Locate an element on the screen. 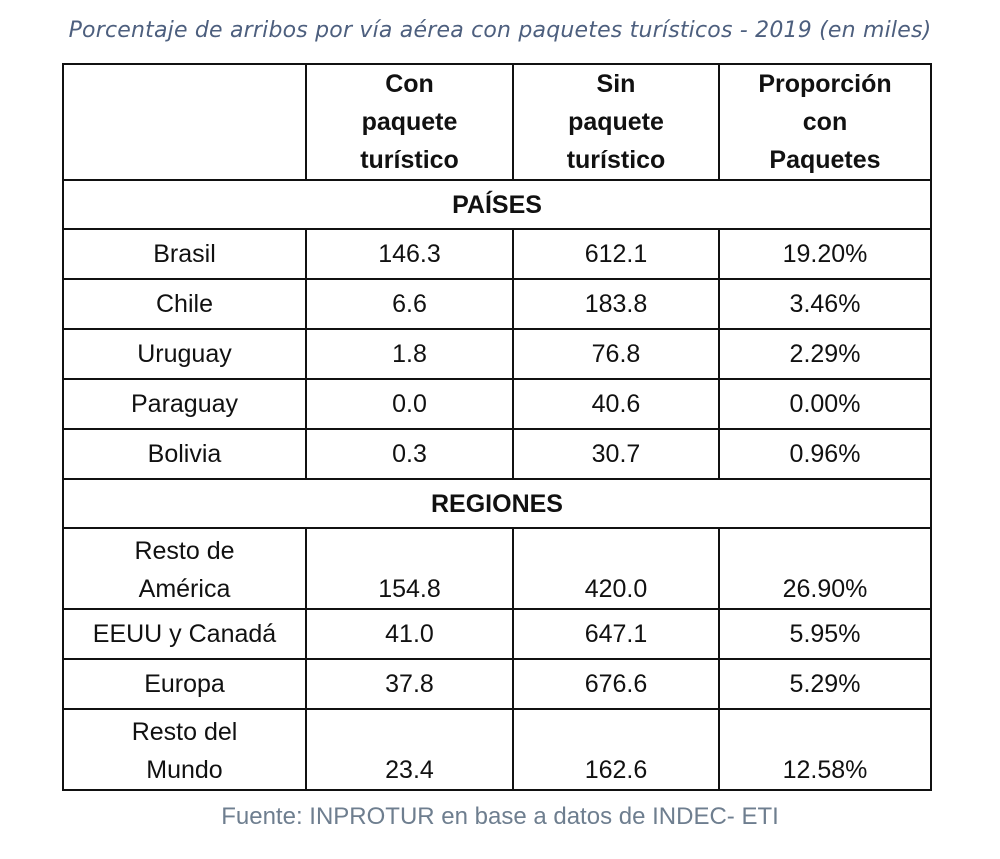 Image resolution: width=1000 pixels, height=859 pixels. cell-value: 0.3 is located at coordinates (409, 454).